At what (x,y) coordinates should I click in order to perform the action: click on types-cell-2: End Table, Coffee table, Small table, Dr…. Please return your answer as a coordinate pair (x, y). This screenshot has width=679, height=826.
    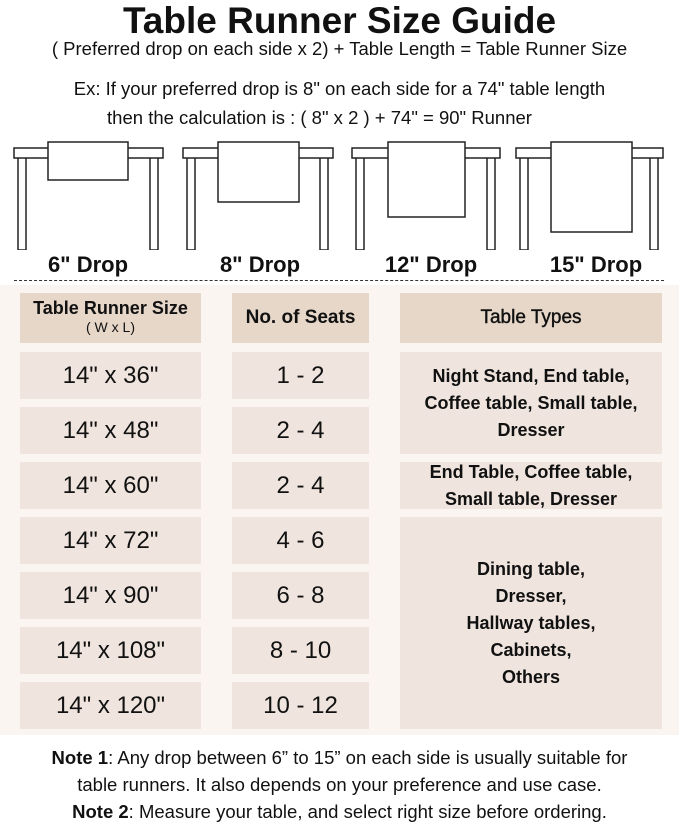
    Looking at the image, I should click on (531, 485).